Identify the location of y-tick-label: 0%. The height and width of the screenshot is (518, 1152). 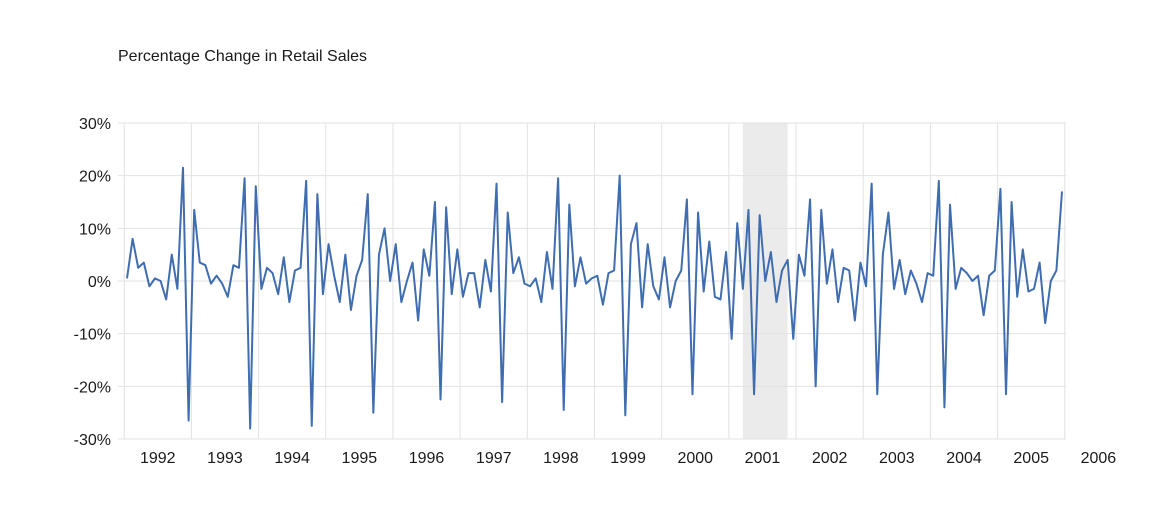
(99, 282).